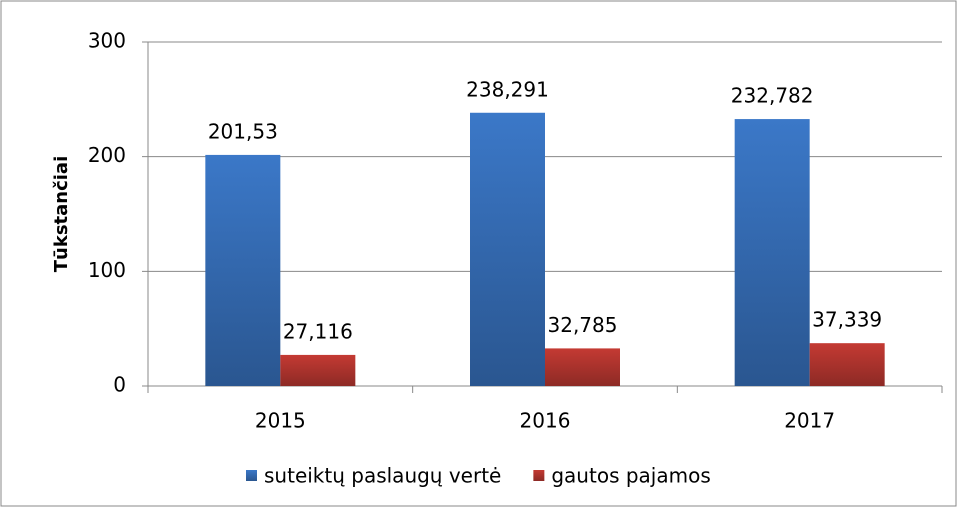 This screenshot has width=958, height=508. I want to click on data-label: 238,291, so click(507, 89).